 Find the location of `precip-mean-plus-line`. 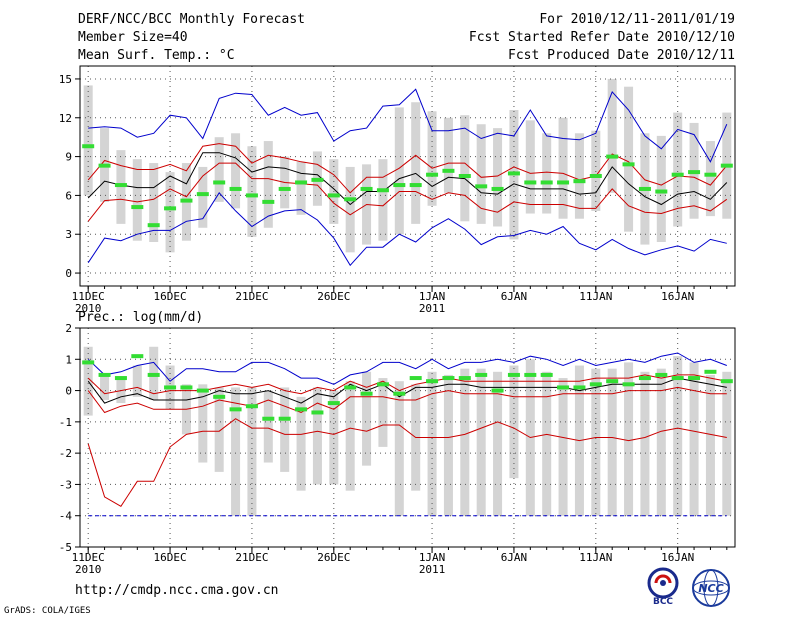

precip-mean-plus-line is located at coordinates (407, 384).